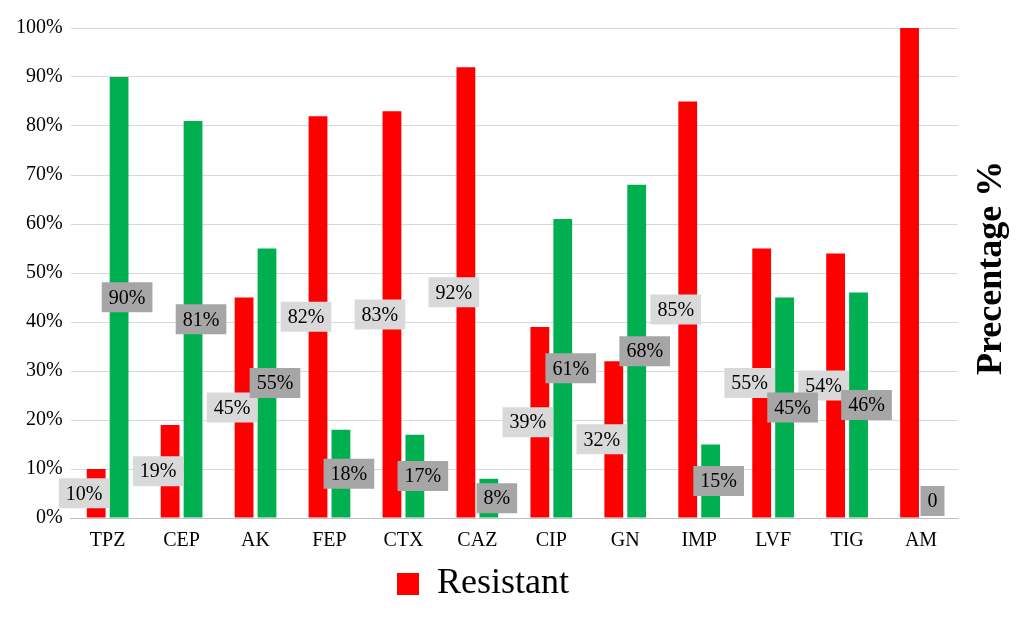 The height and width of the screenshot is (620, 1033). I want to click on data-label: 46%, so click(866, 404).